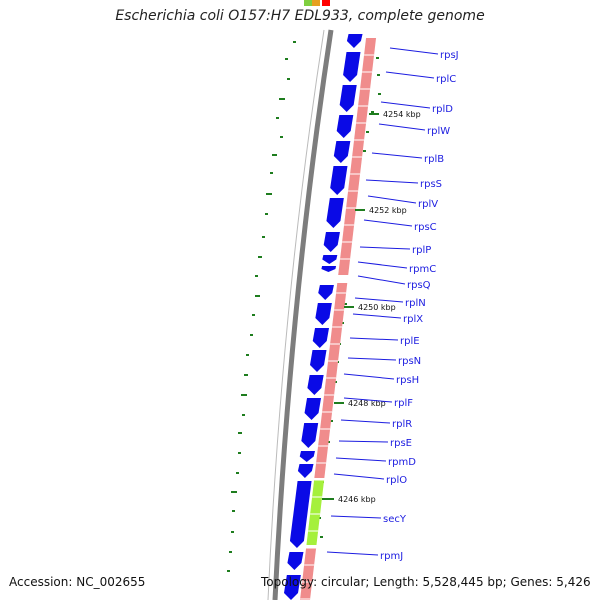 This screenshot has width=600, height=600. I want to click on kbp-label: 4246 kbp, so click(357, 499).